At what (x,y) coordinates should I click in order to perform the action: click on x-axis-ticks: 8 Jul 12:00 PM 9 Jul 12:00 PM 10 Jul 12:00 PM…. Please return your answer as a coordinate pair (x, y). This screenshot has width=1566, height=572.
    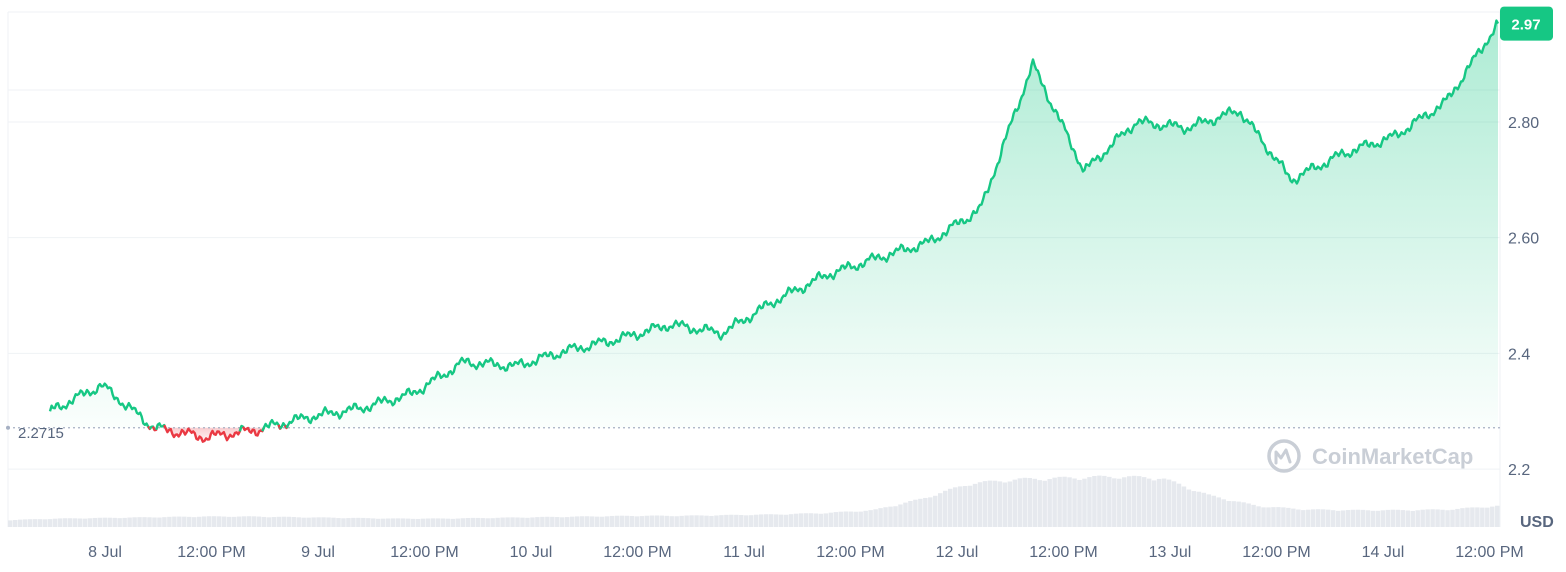
    Looking at the image, I should click on (806, 552).